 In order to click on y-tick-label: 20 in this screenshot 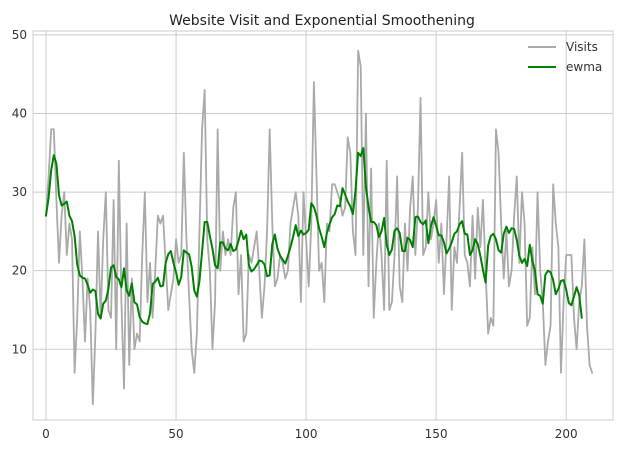, I will do `click(19, 271)`.